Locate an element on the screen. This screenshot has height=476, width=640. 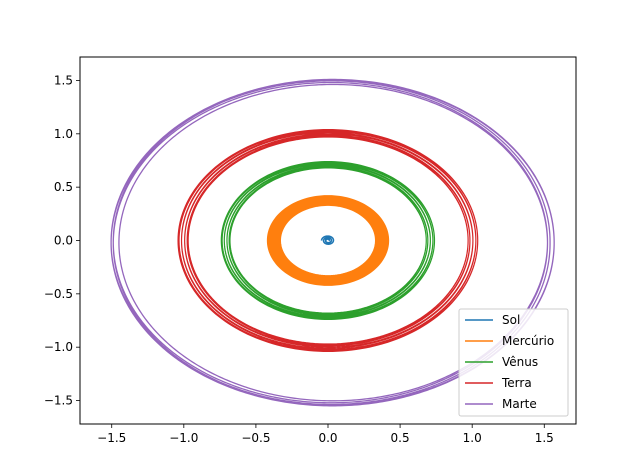
y-tick-label: 0.5 is located at coordinates (63, 187).